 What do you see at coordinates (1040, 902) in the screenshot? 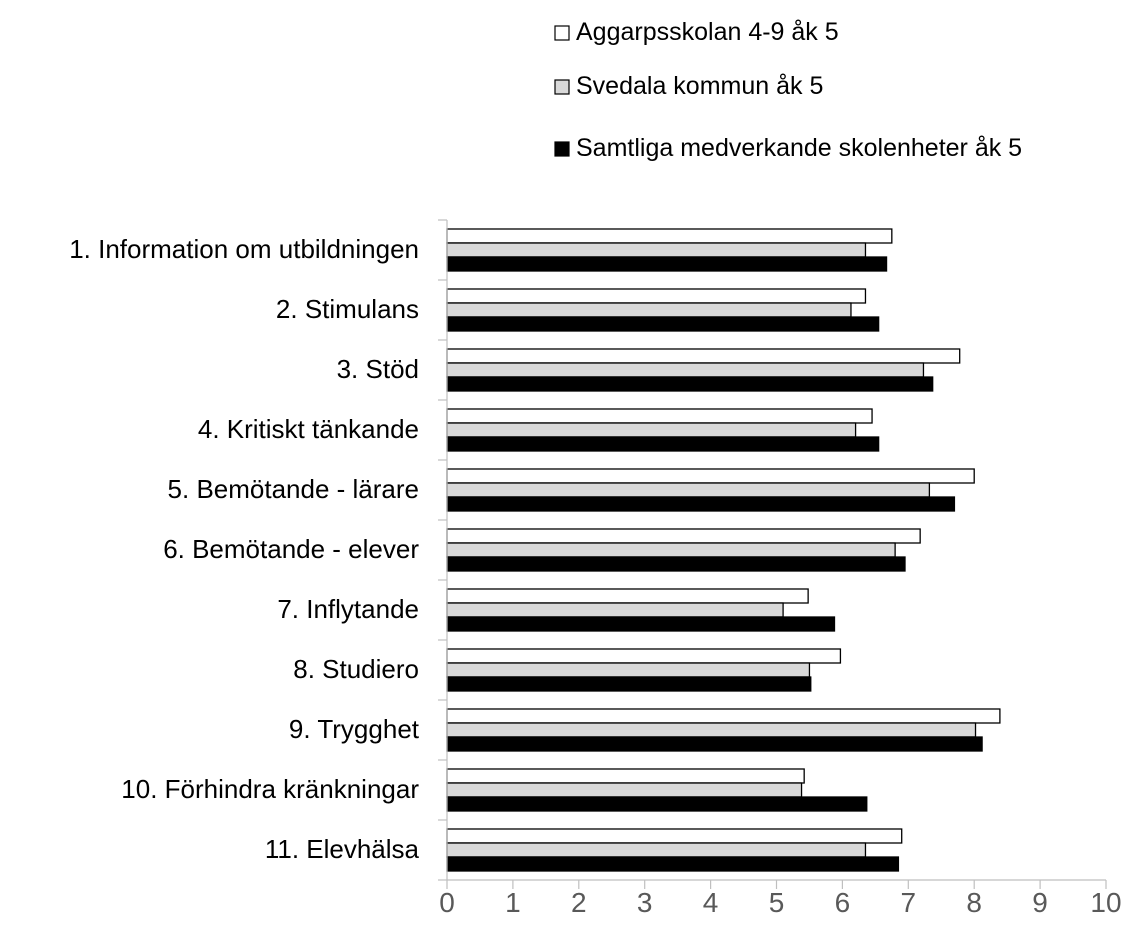
I see `x-tick-label: 9` at bounding box center [1040, 902].